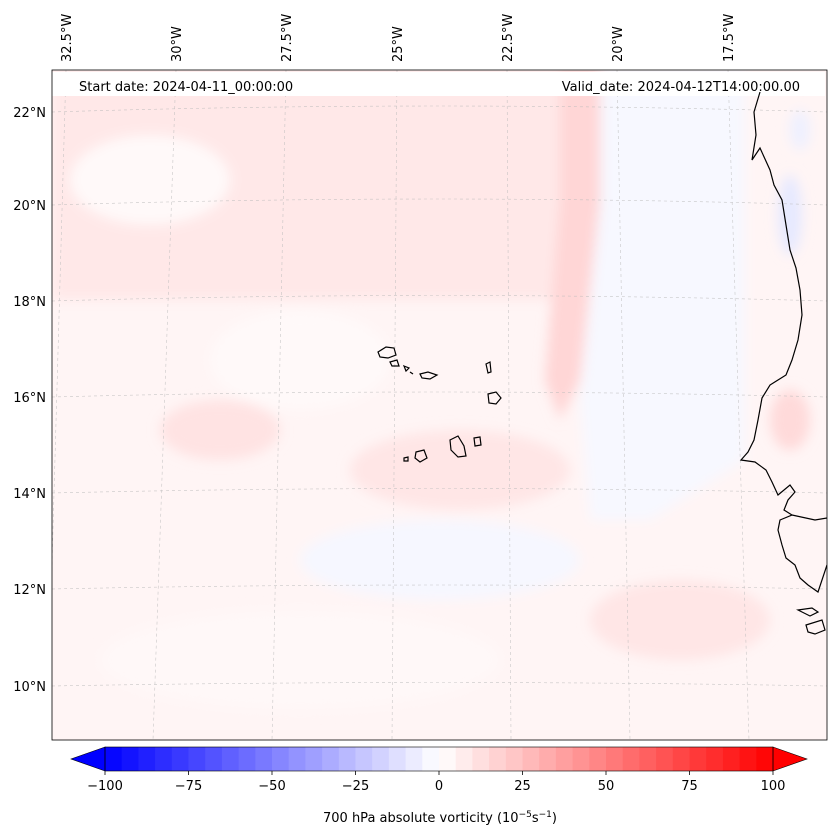 The height and width of the screenshot is (839, 837). Describe the element at coordinates (355, 786) in the screenshot. I see `colorbar-tick-label: −25` at that location.